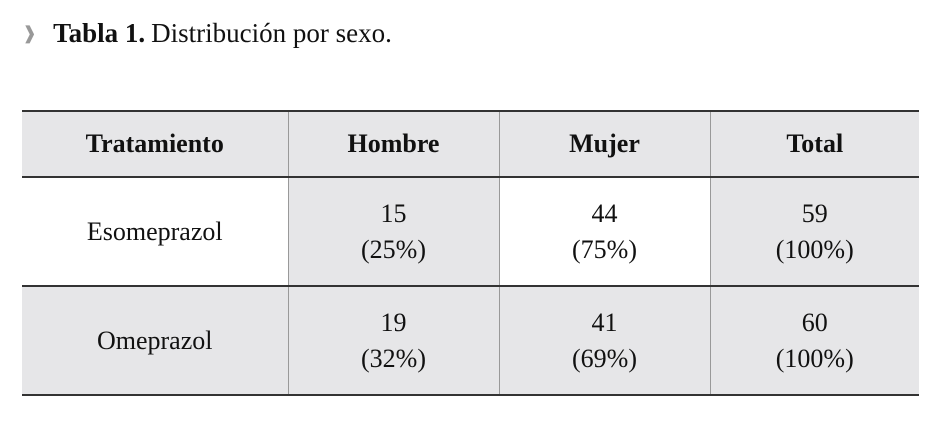 This screenshot has width=937, height=425. Describe the element at coordinates (30, 33) in the screenshot. I see `caption-icon: ❱` at that location.